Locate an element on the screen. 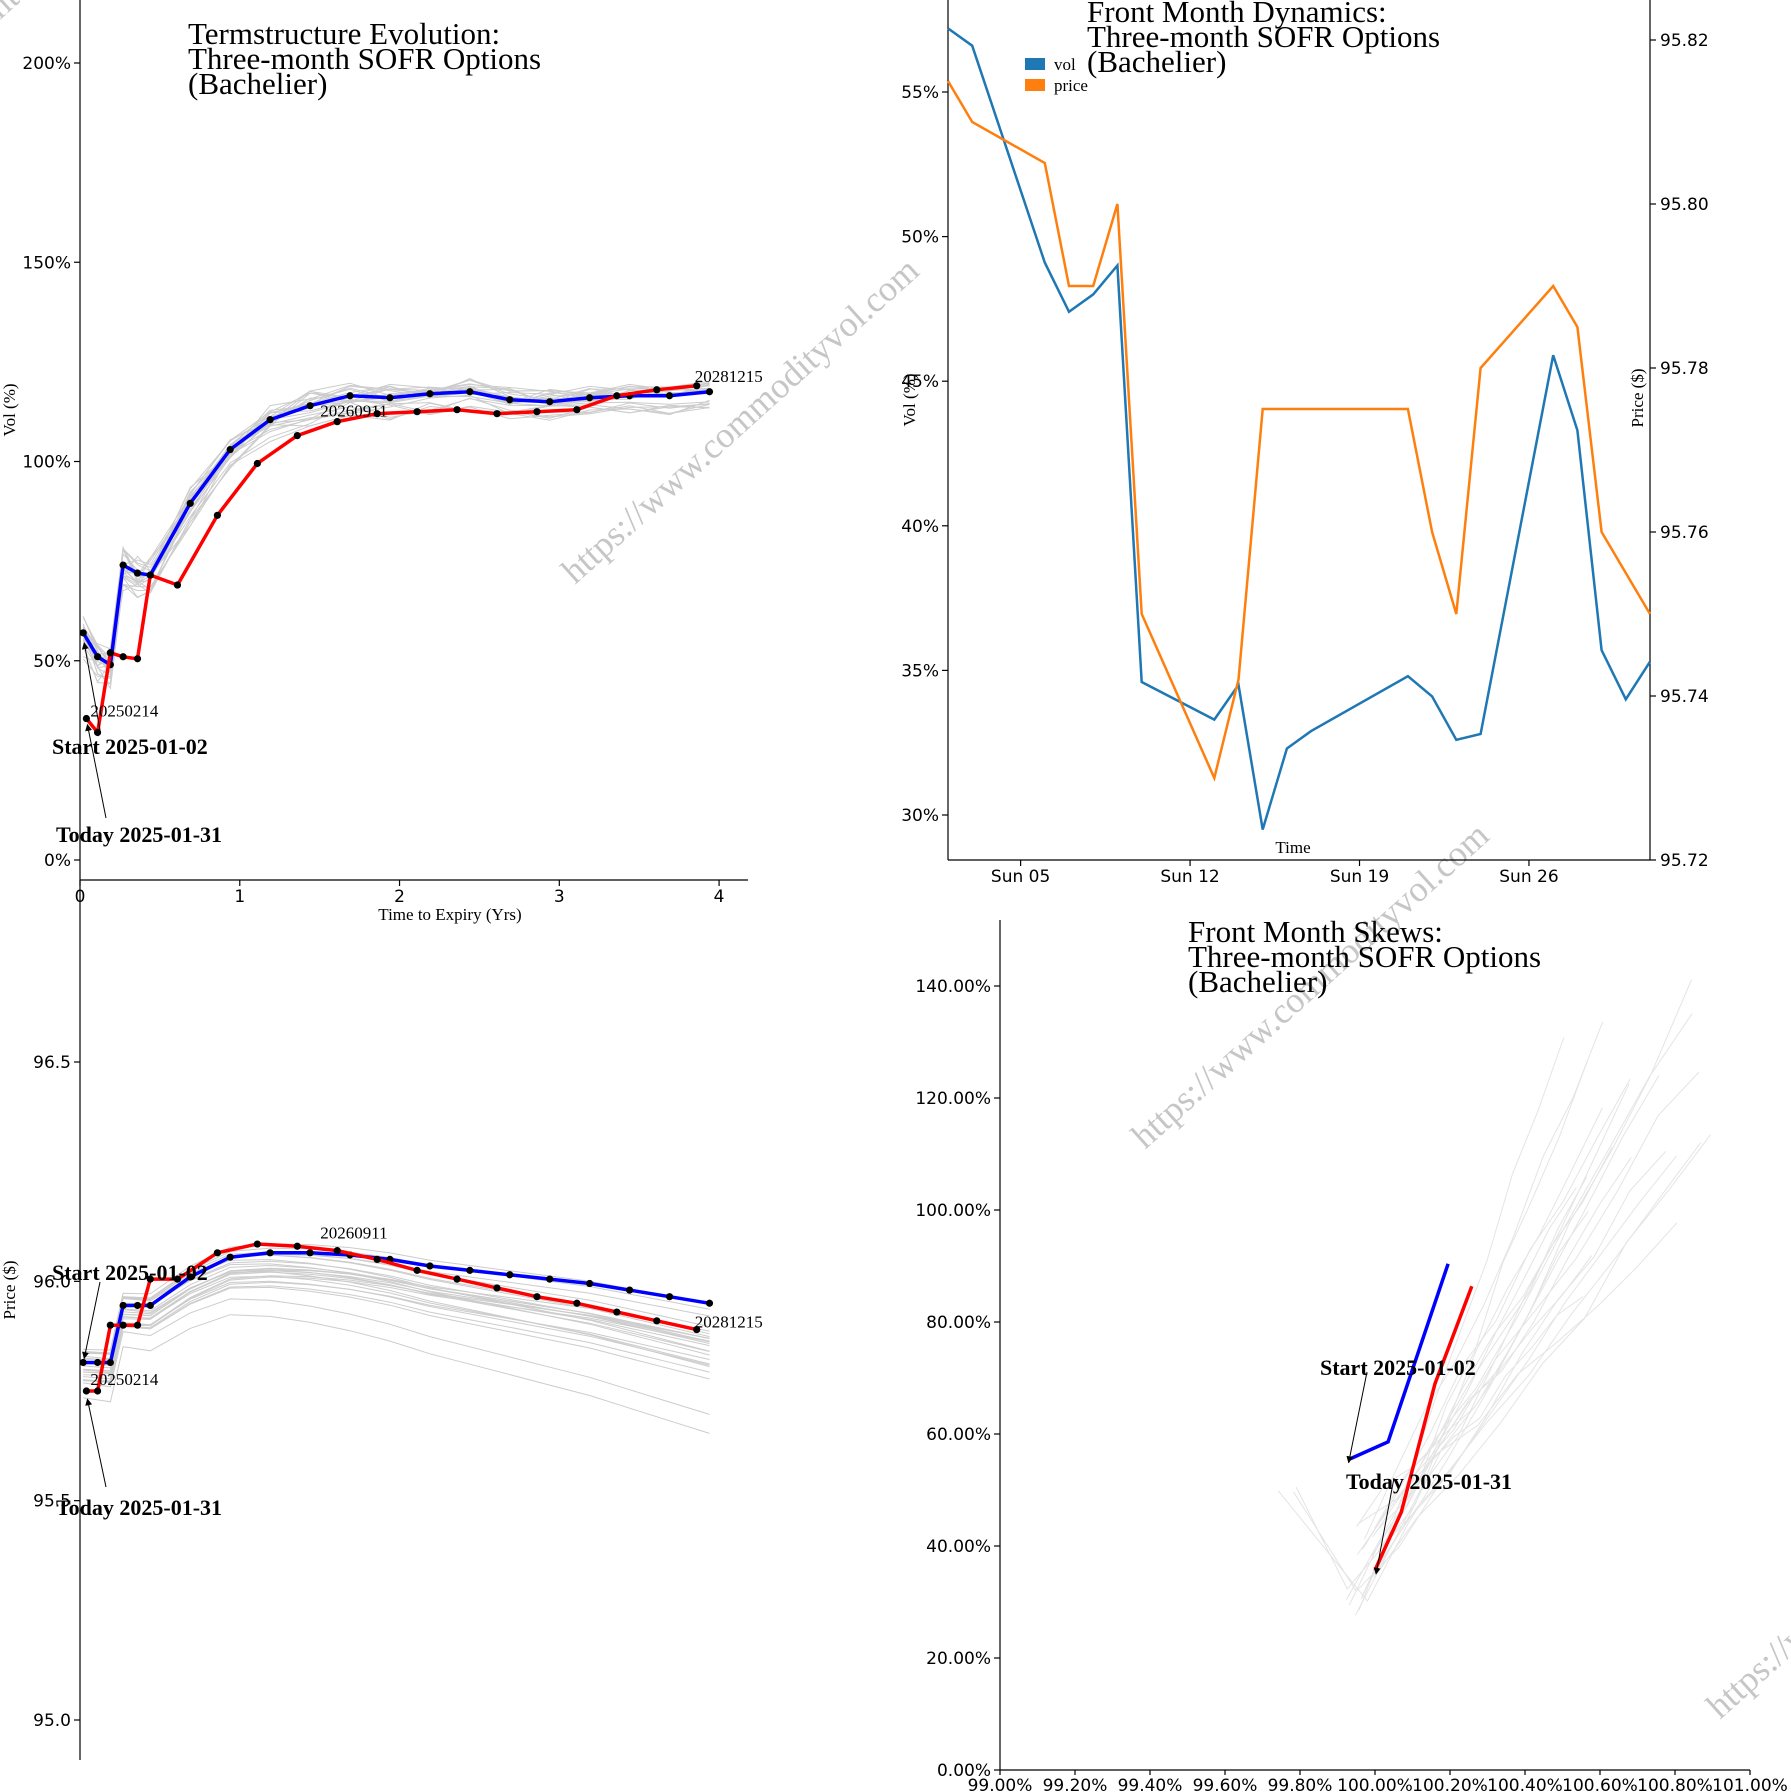 The height and width of the screenshot is (1792, 1791). y-tick-label: 140.00% is located at coordinates (953, 987).